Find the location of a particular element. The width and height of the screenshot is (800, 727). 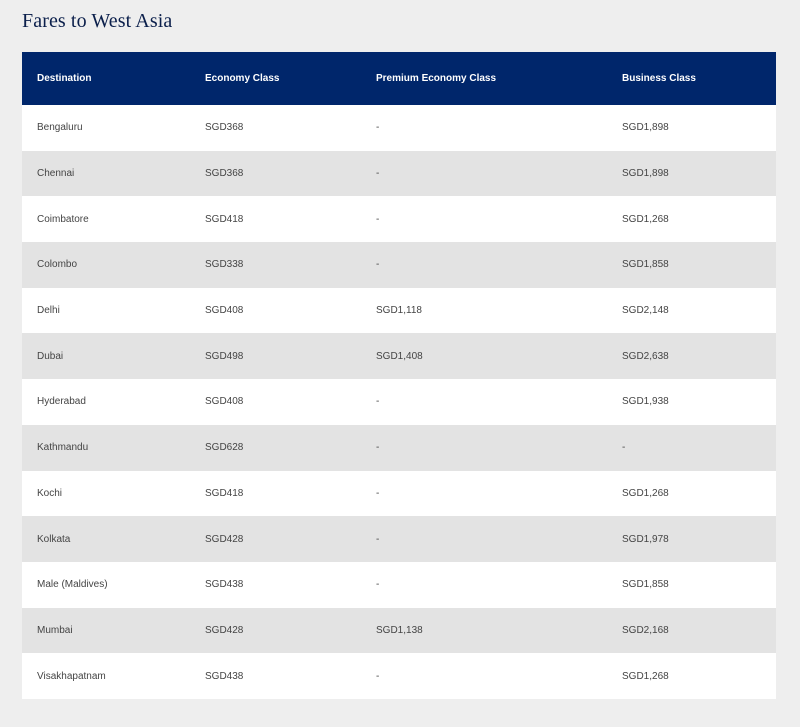

business-fare-link: SGD2,638 is located at coordinates (645, 356).